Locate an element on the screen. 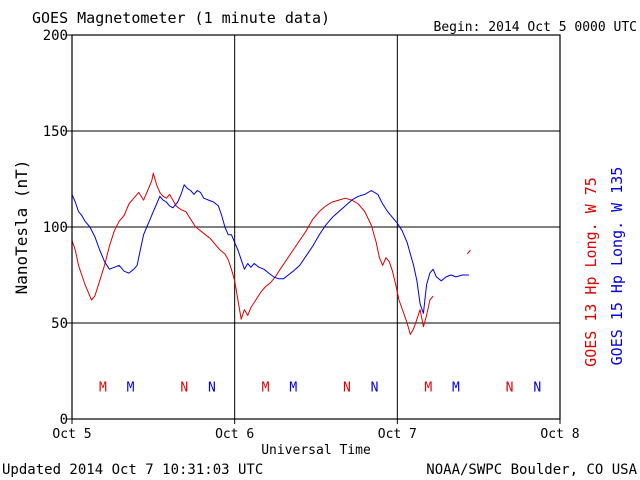 This screenshot has width=640, height=480. x-tick-label: Oct 6 is located at coordinates (234, 434).